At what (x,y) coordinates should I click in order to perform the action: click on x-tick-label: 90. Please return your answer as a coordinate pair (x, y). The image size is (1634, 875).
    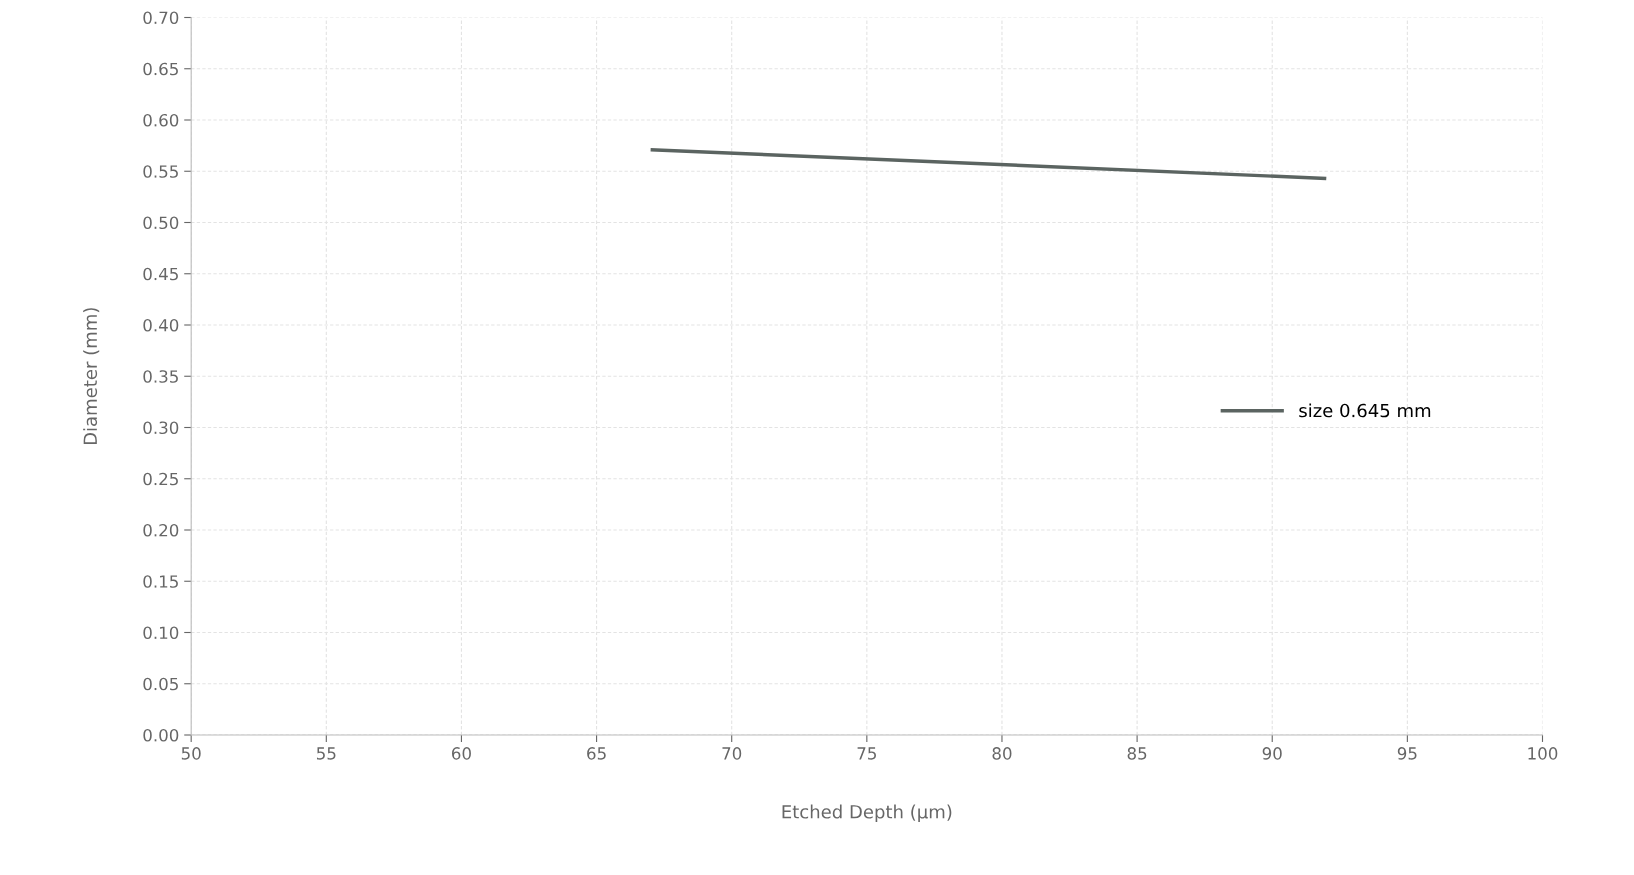
    Looking at the image, I should click on (1272, 753).